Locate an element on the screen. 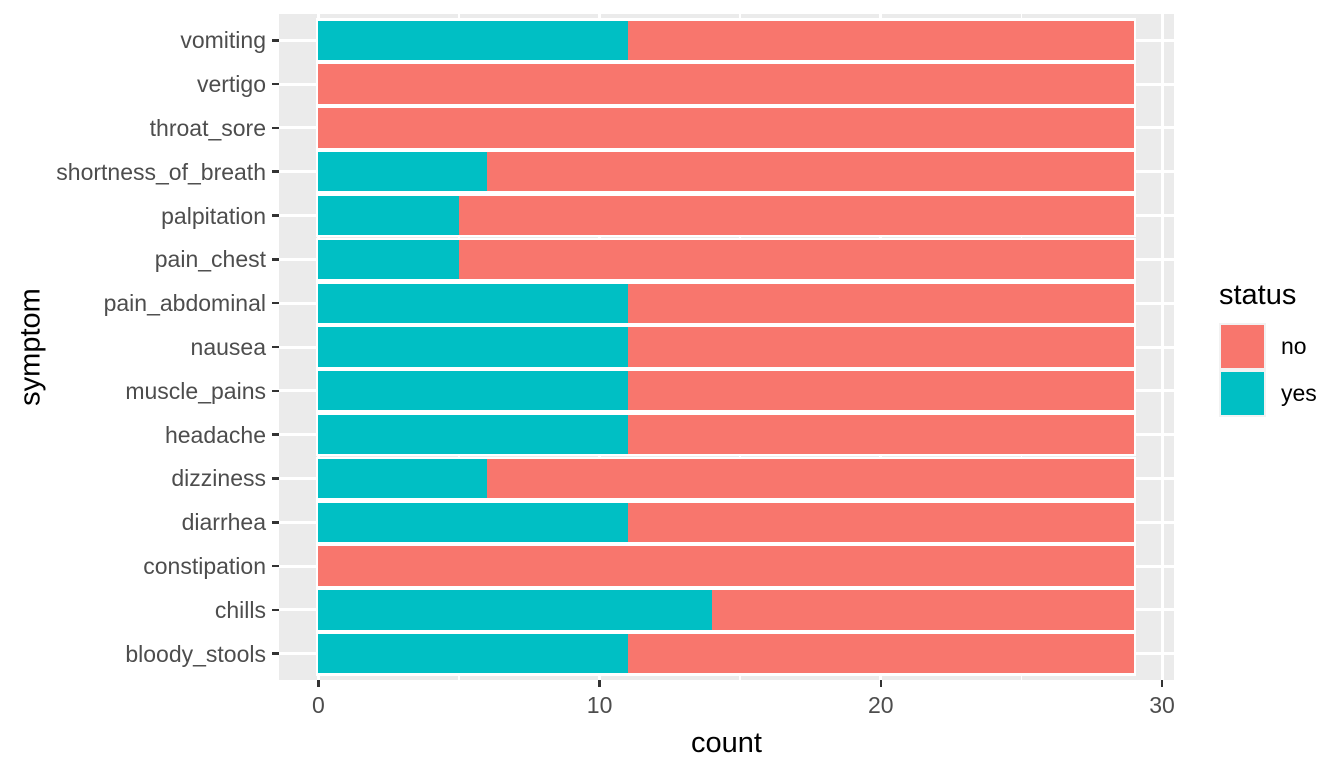 The width and height of the screenshot is (1344, 768). legend-swatch-no is located at coordinates (1242, 346).